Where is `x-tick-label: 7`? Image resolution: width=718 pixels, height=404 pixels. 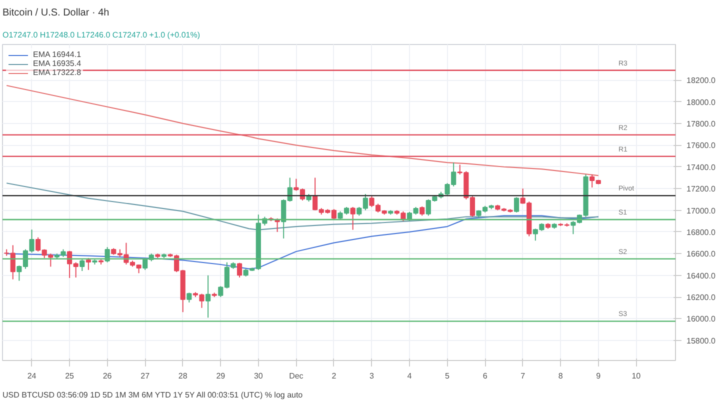 x-tick-label: 7 is located at coordinates (523, 376).